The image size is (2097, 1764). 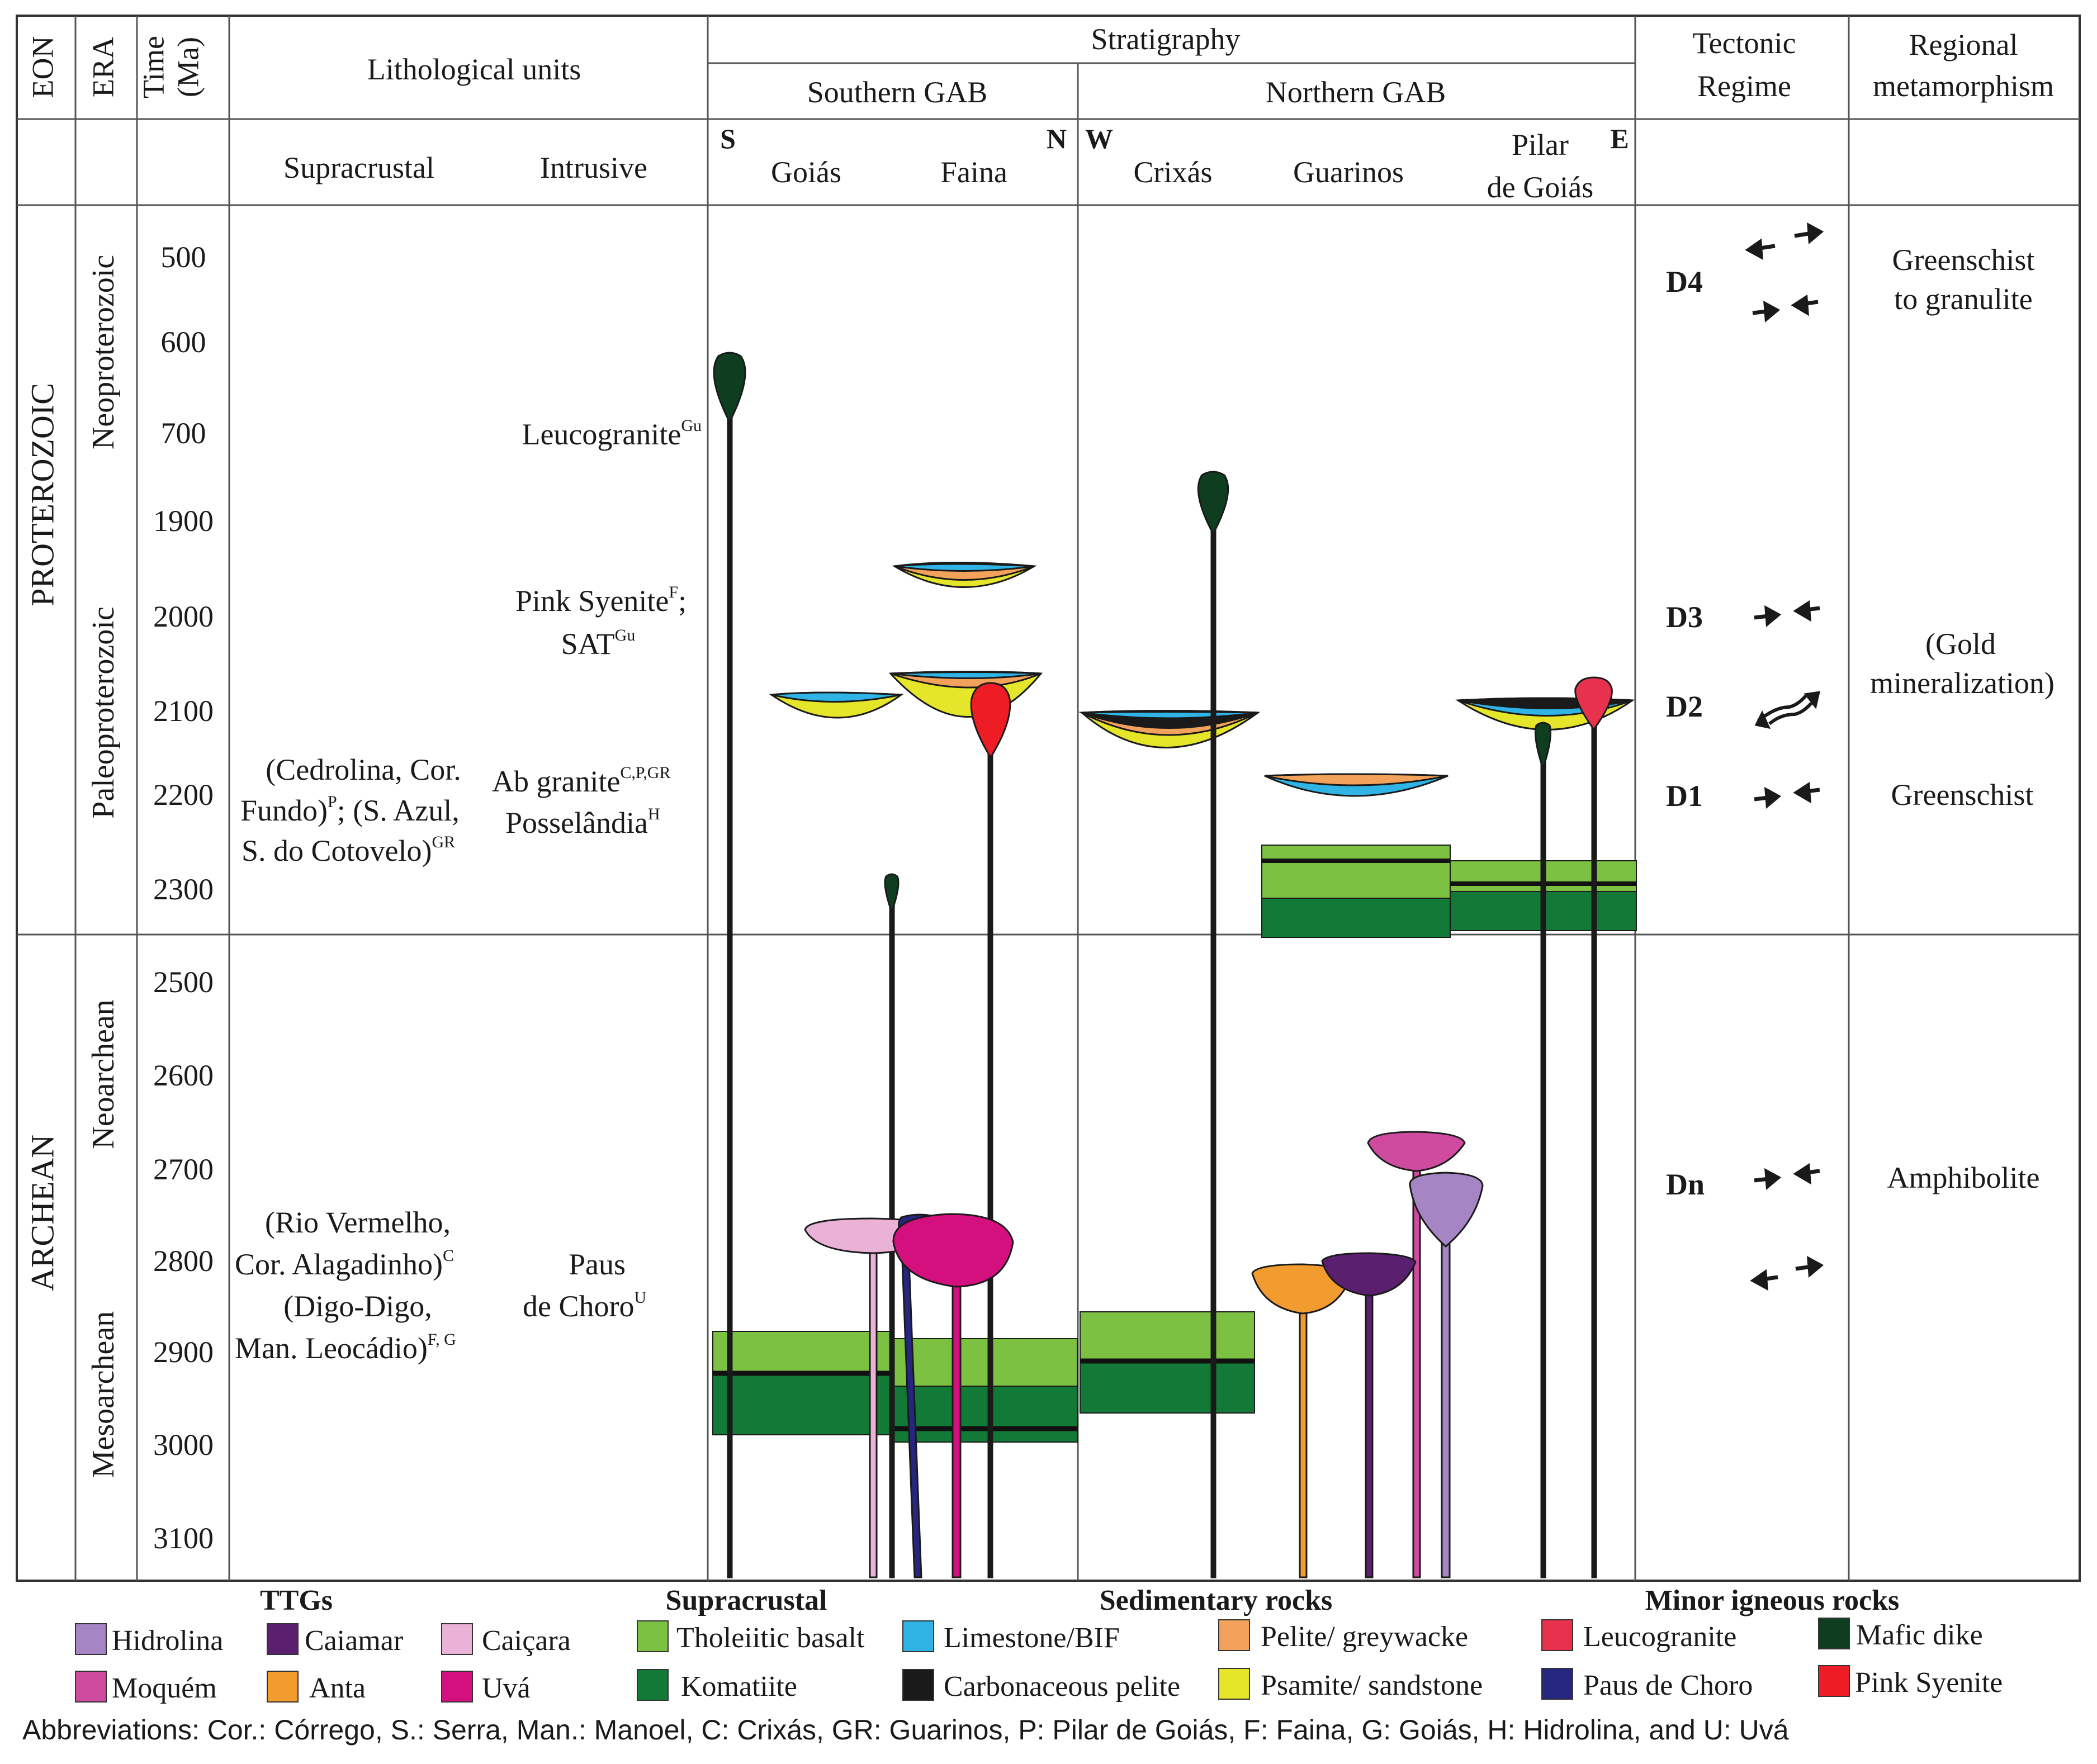 What do you see at coordinates (1166, 39) in the screenshot?
I see `header-stratigraphy: Stratigraphy` at bounding box center [1166, 39].